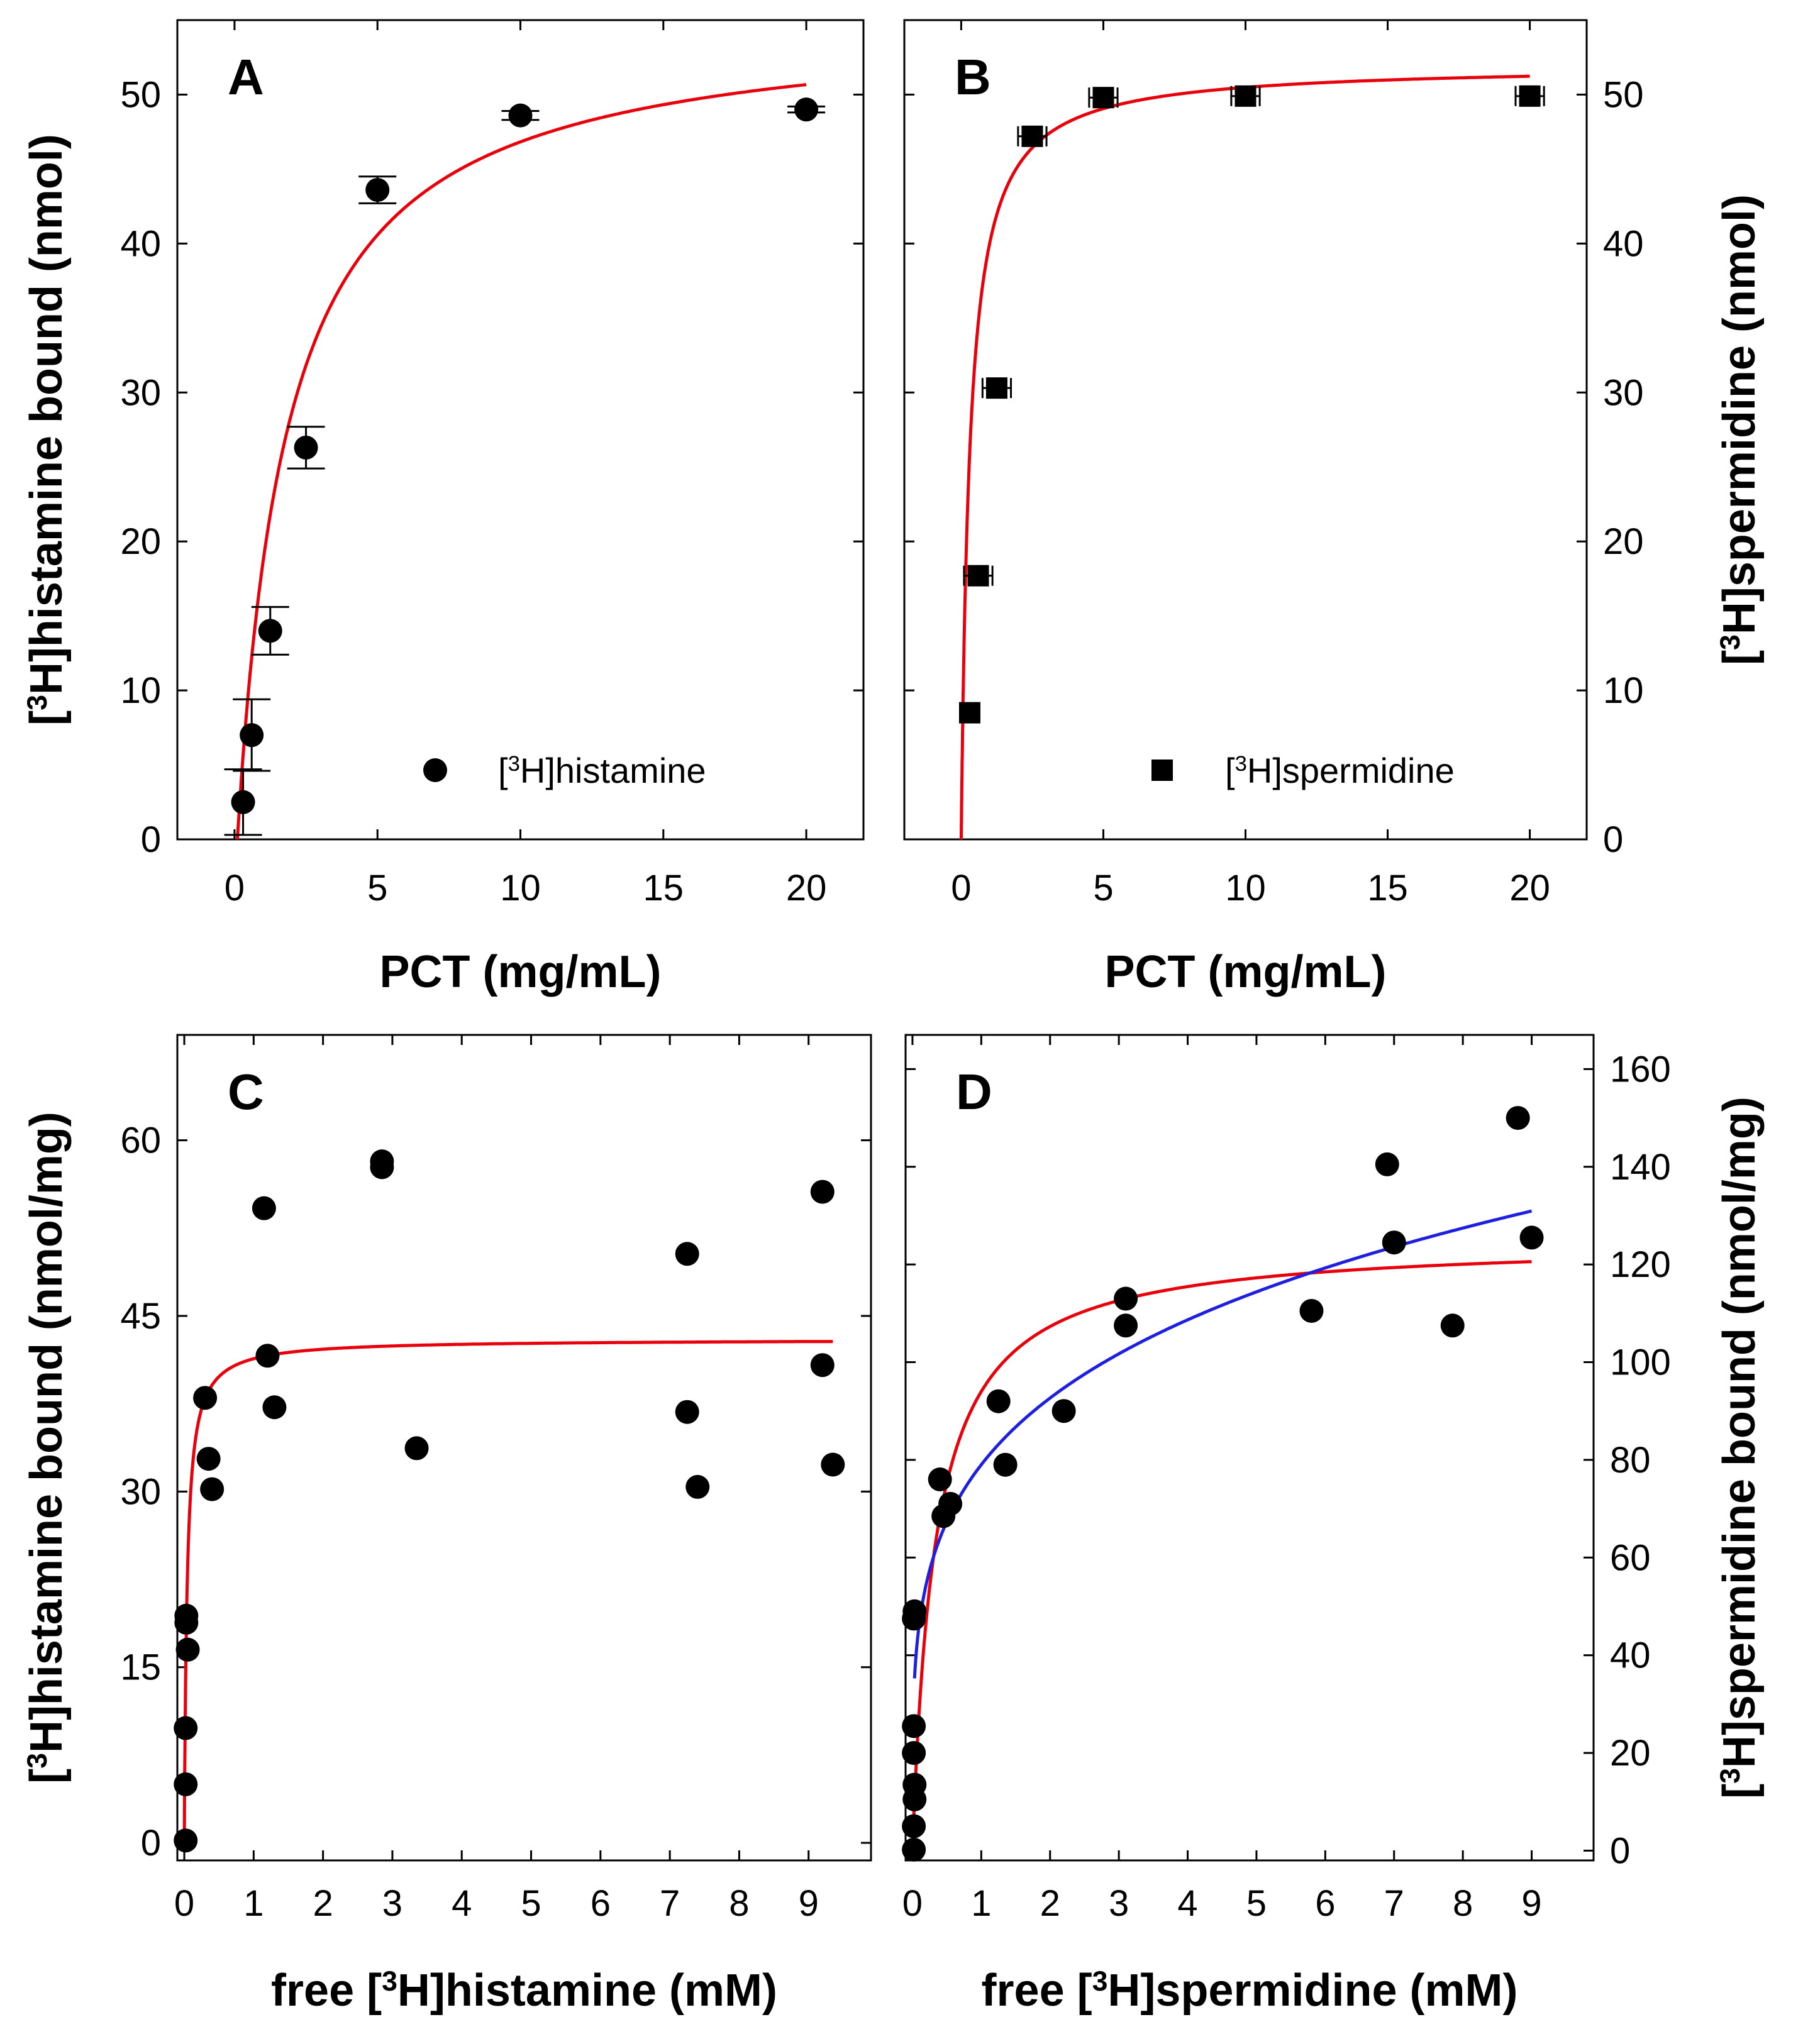  What do you see at coordinates (1739, 430) in the screenshot?
I see `y-axis-title: [3H]spermidine (nmol)` at bounding box center [1739, 430].